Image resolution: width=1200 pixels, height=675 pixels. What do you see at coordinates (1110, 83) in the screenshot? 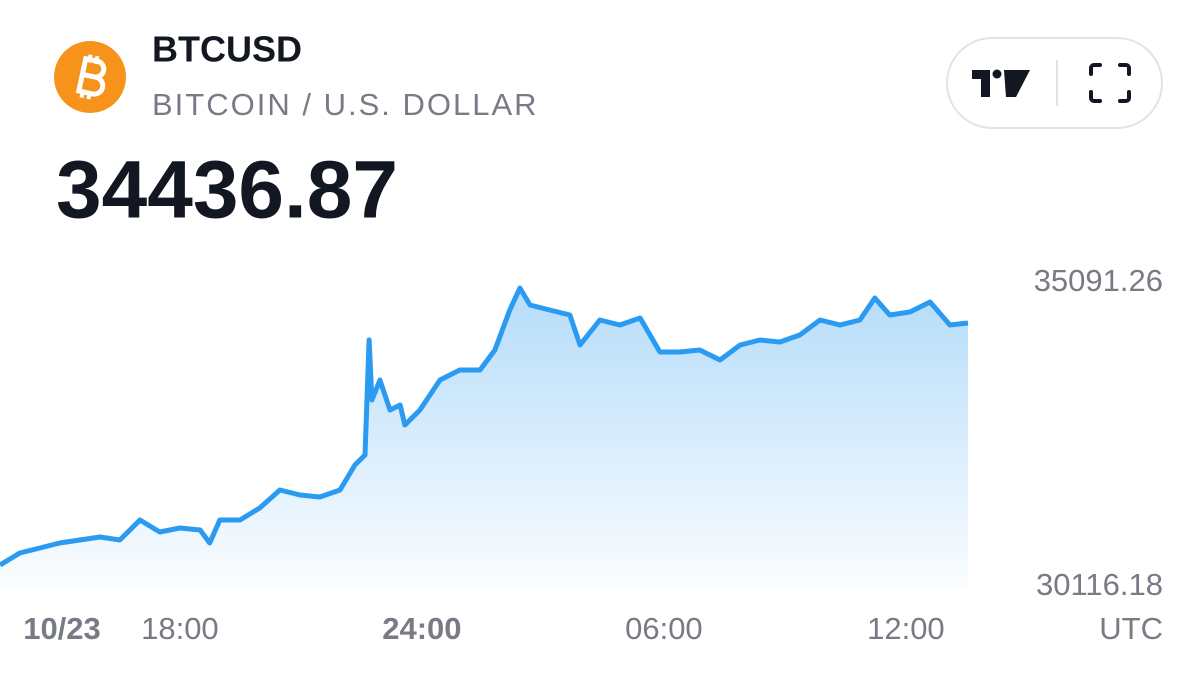
I see `fullscreen-button` at bounding box center [1110, 83].